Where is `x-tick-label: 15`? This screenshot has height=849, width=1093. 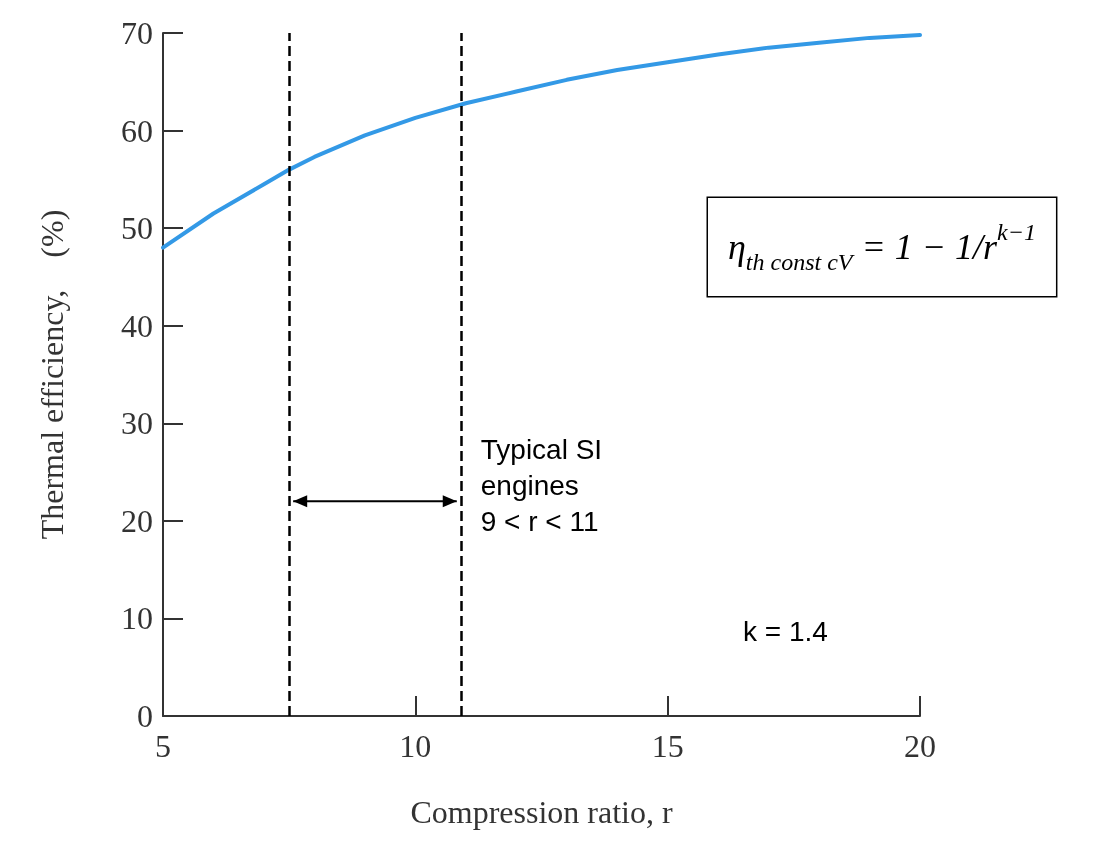
x-tick-label: 15 is located at coordinates (667, 746).